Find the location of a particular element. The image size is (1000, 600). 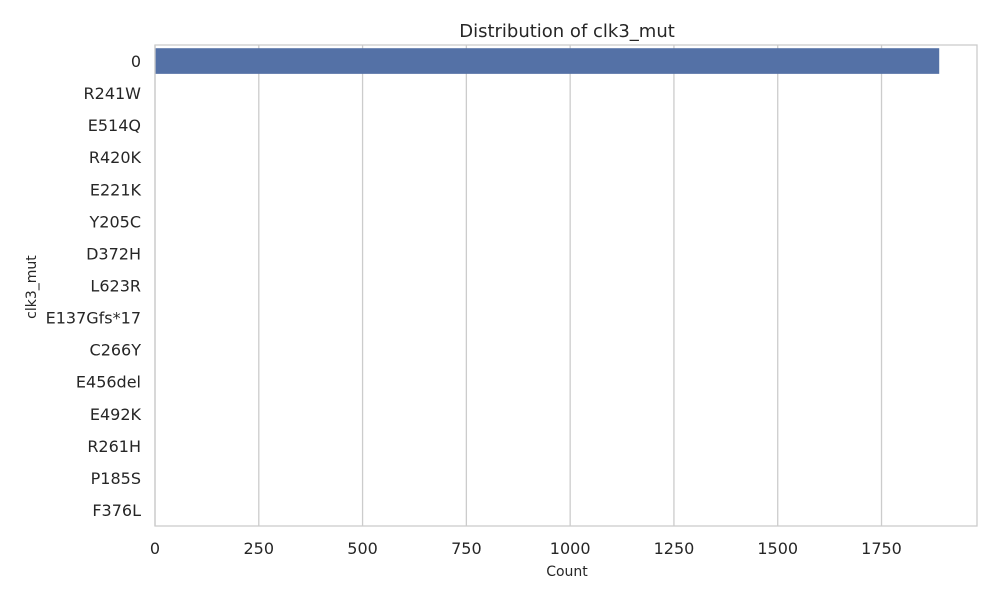

x-tick-label: 0 is located at coordinates (155, 548).